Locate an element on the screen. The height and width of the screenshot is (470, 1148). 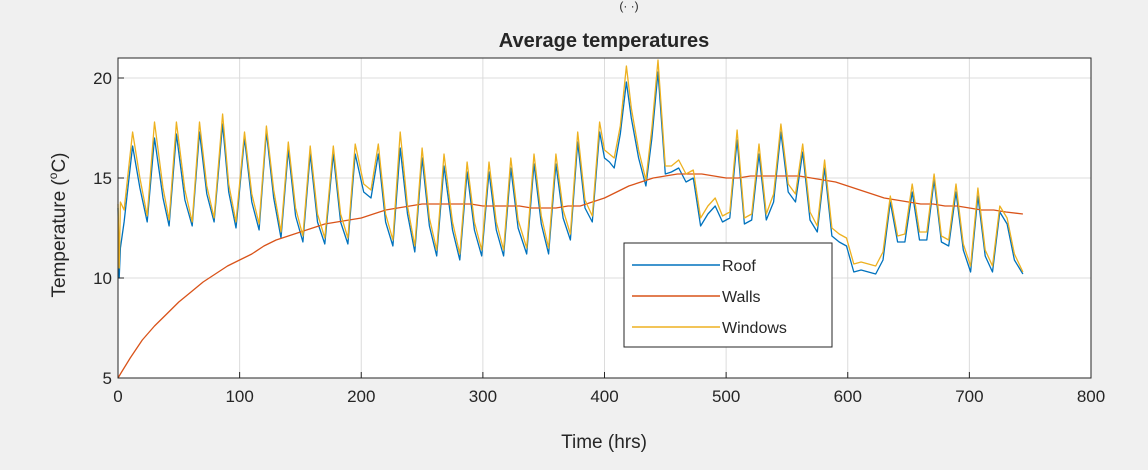
y-axis-label-superscript: o is located at coordinates (53, 175).